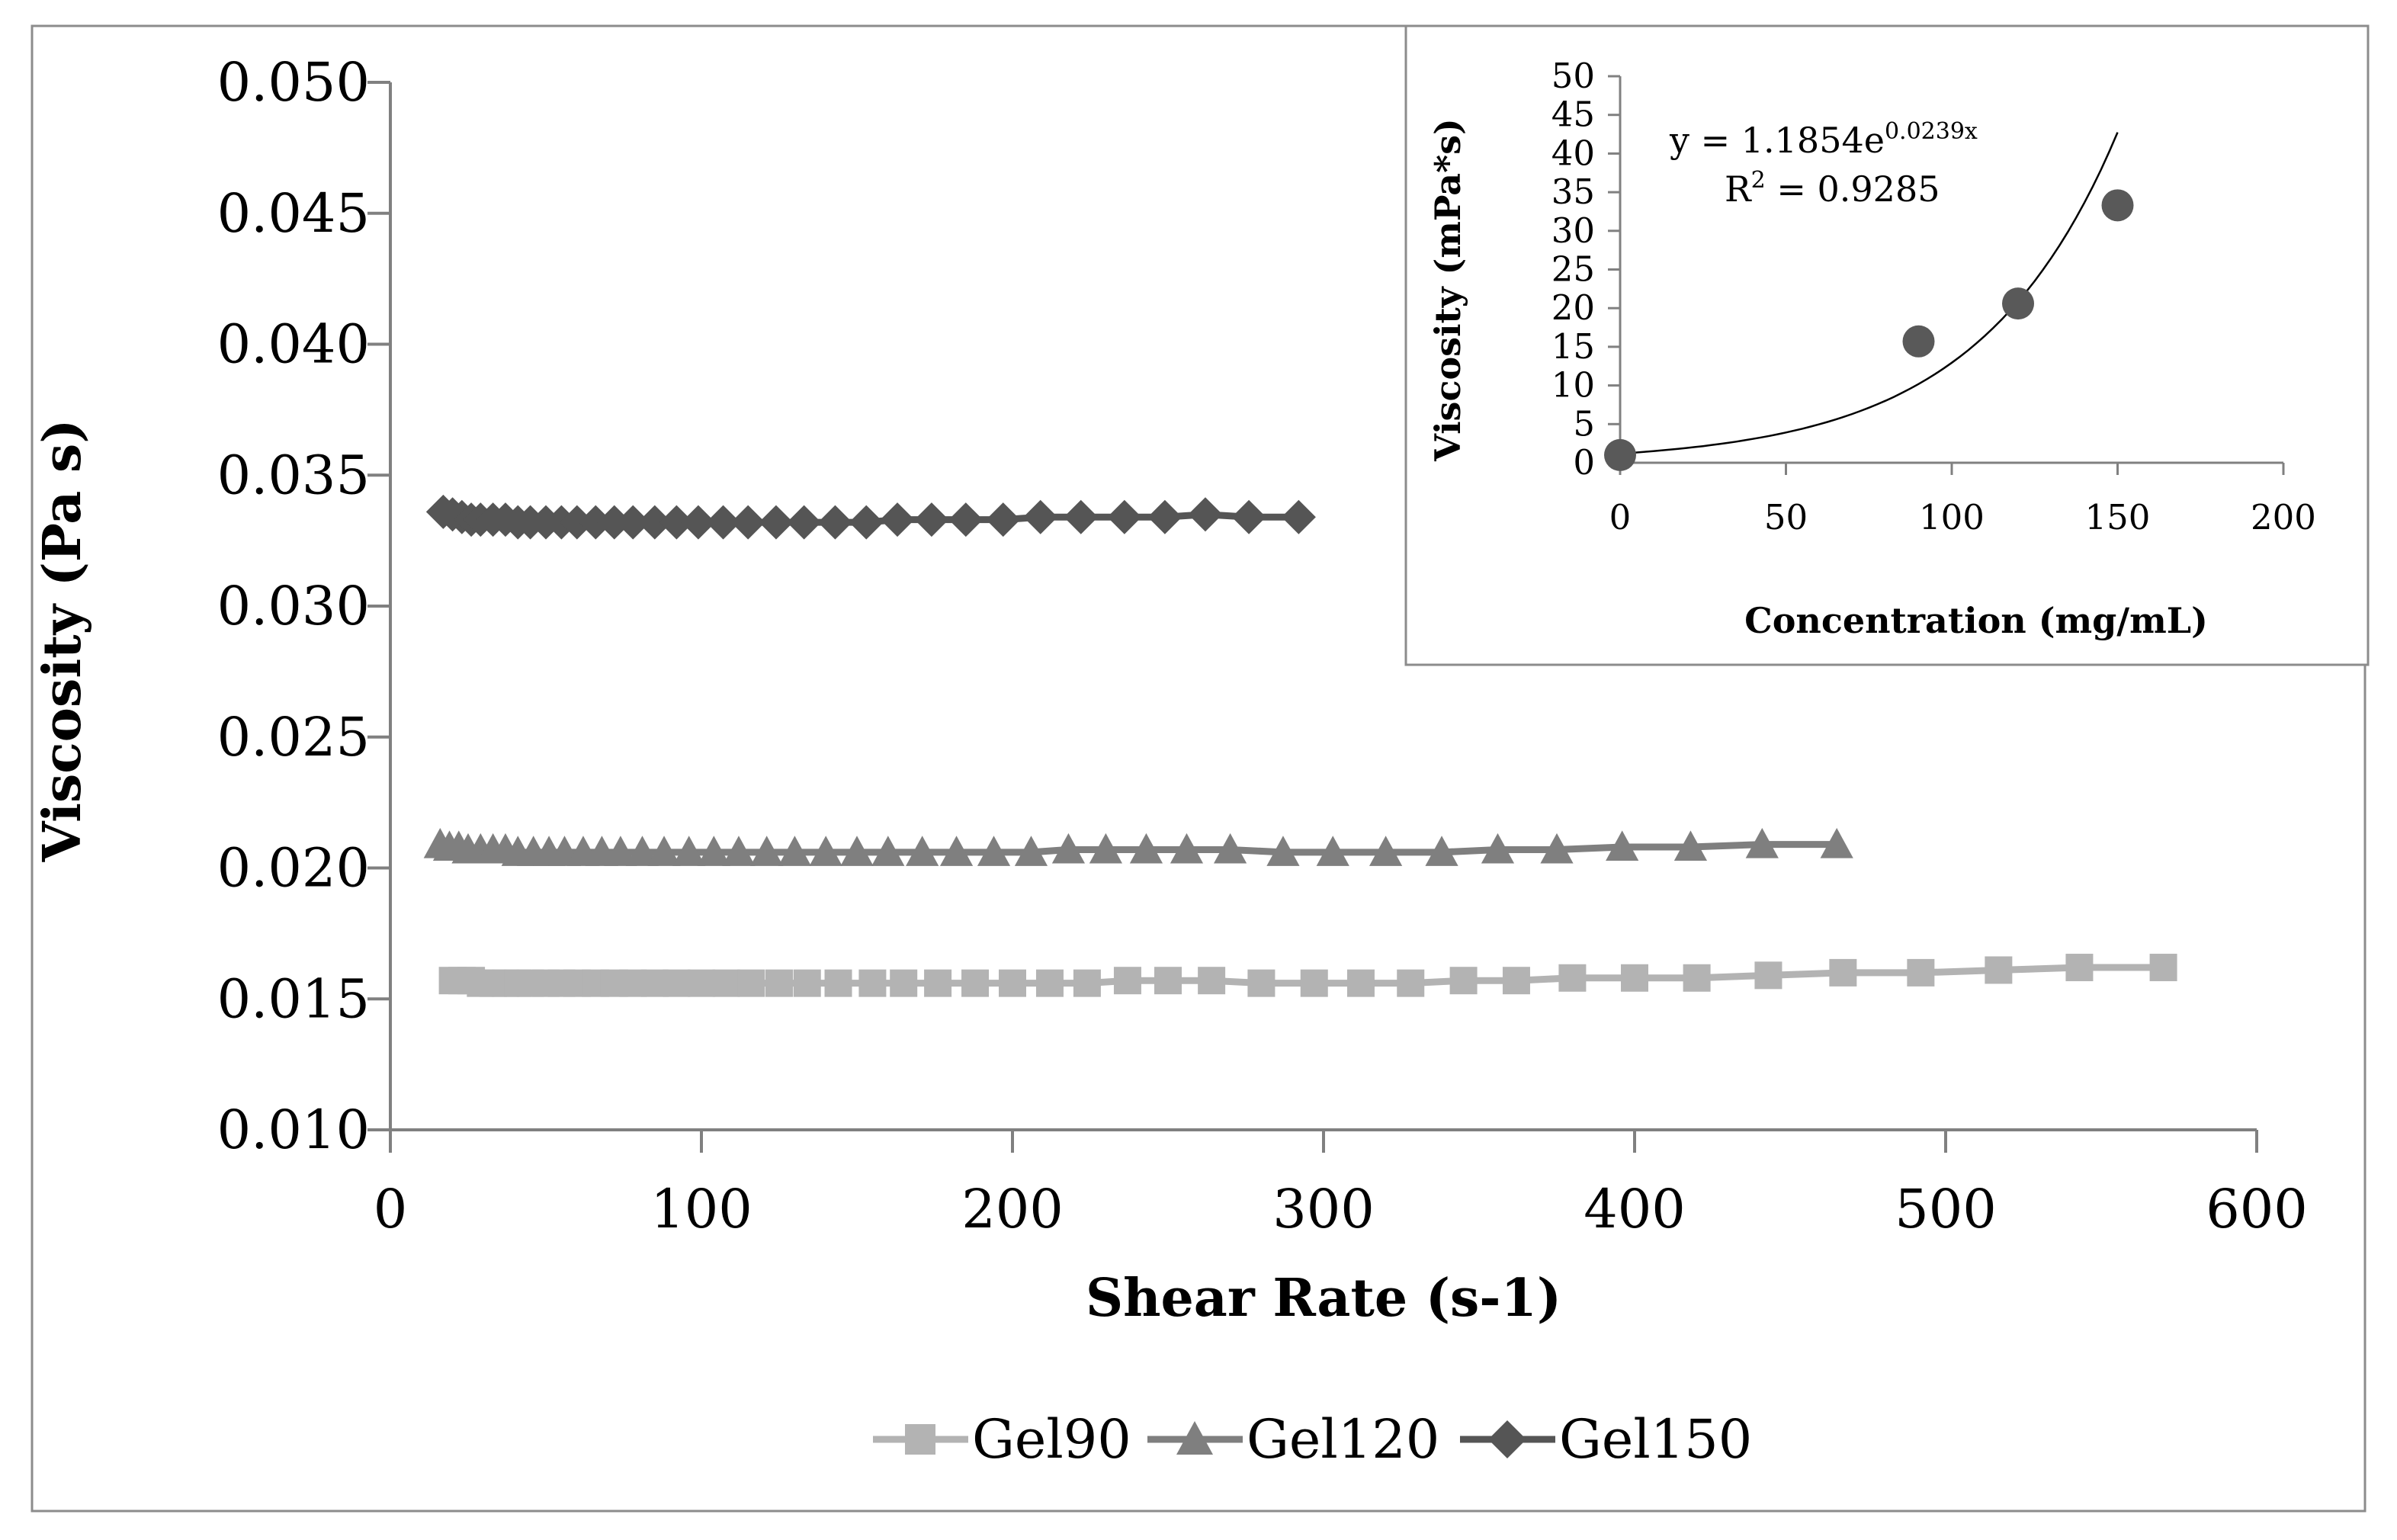  I want to click on legend-label: Gel150, so click(1656, 1440).